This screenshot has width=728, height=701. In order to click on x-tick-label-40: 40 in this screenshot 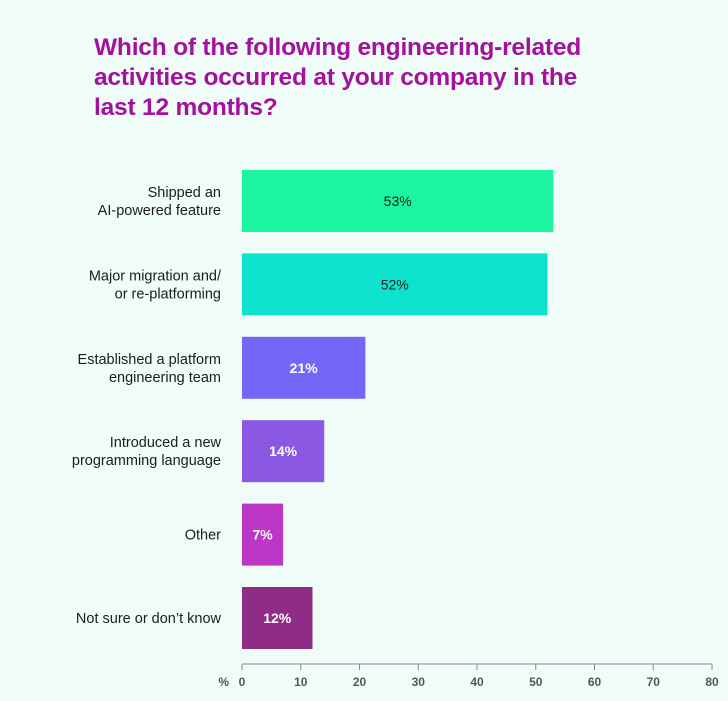, I will do `click(477, 682)`.